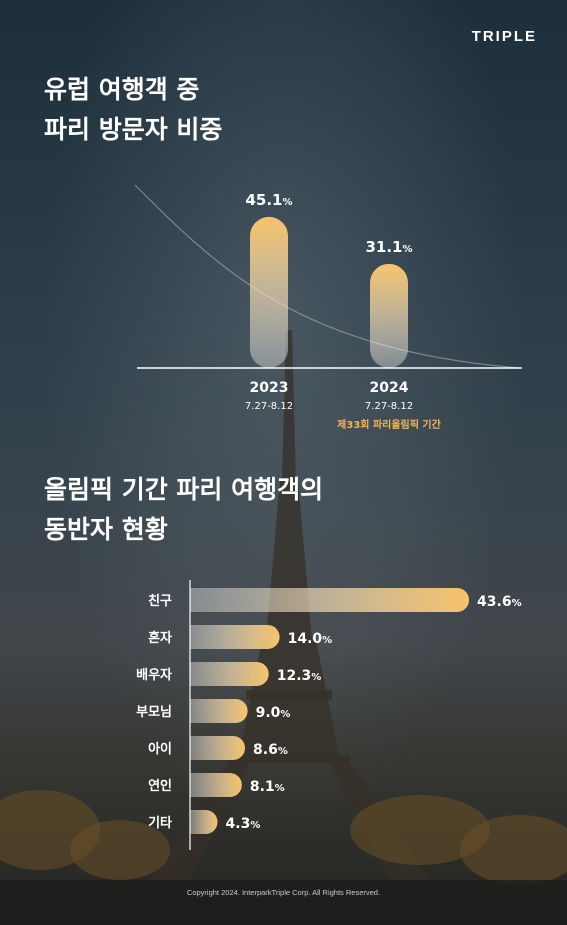  What do you see at coordinates (184, 489) in the screenshot?
I see `section2-title-line1: 올림픽 기간 파리 여행객의` at bounding box center [184, 489].